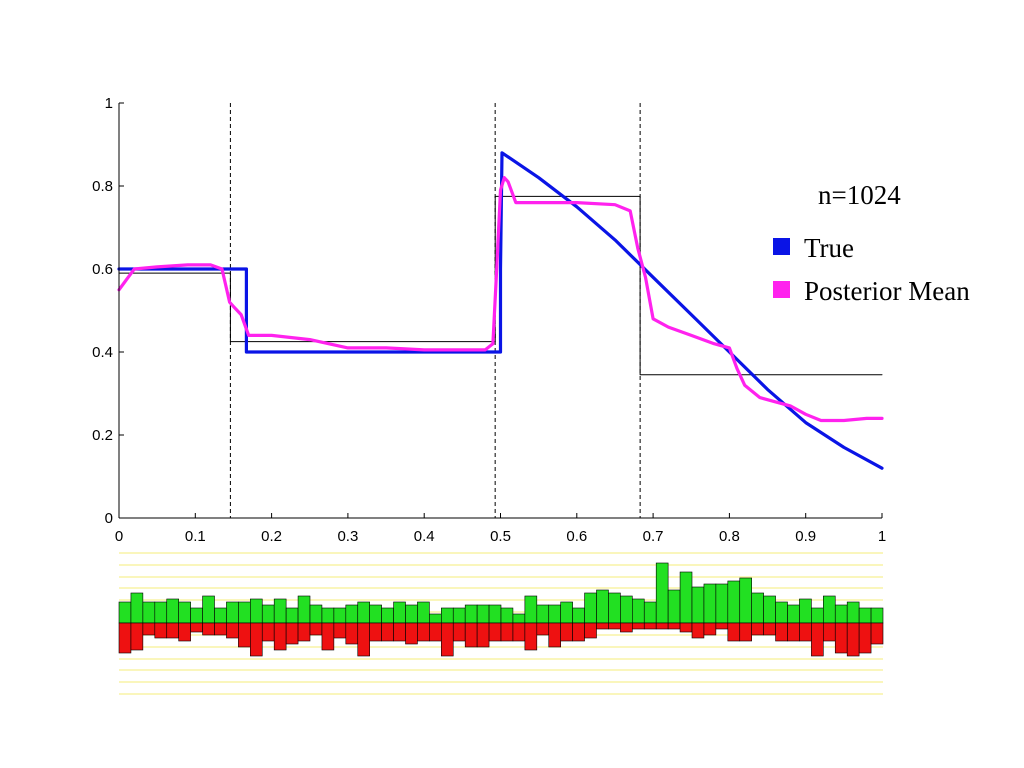 This screenshot has width=1024, height=768. What do you see at coordinates (424, 536) in the screenshot?
I see `x-tick-label: 0.4` at bounding box center [424, 536].